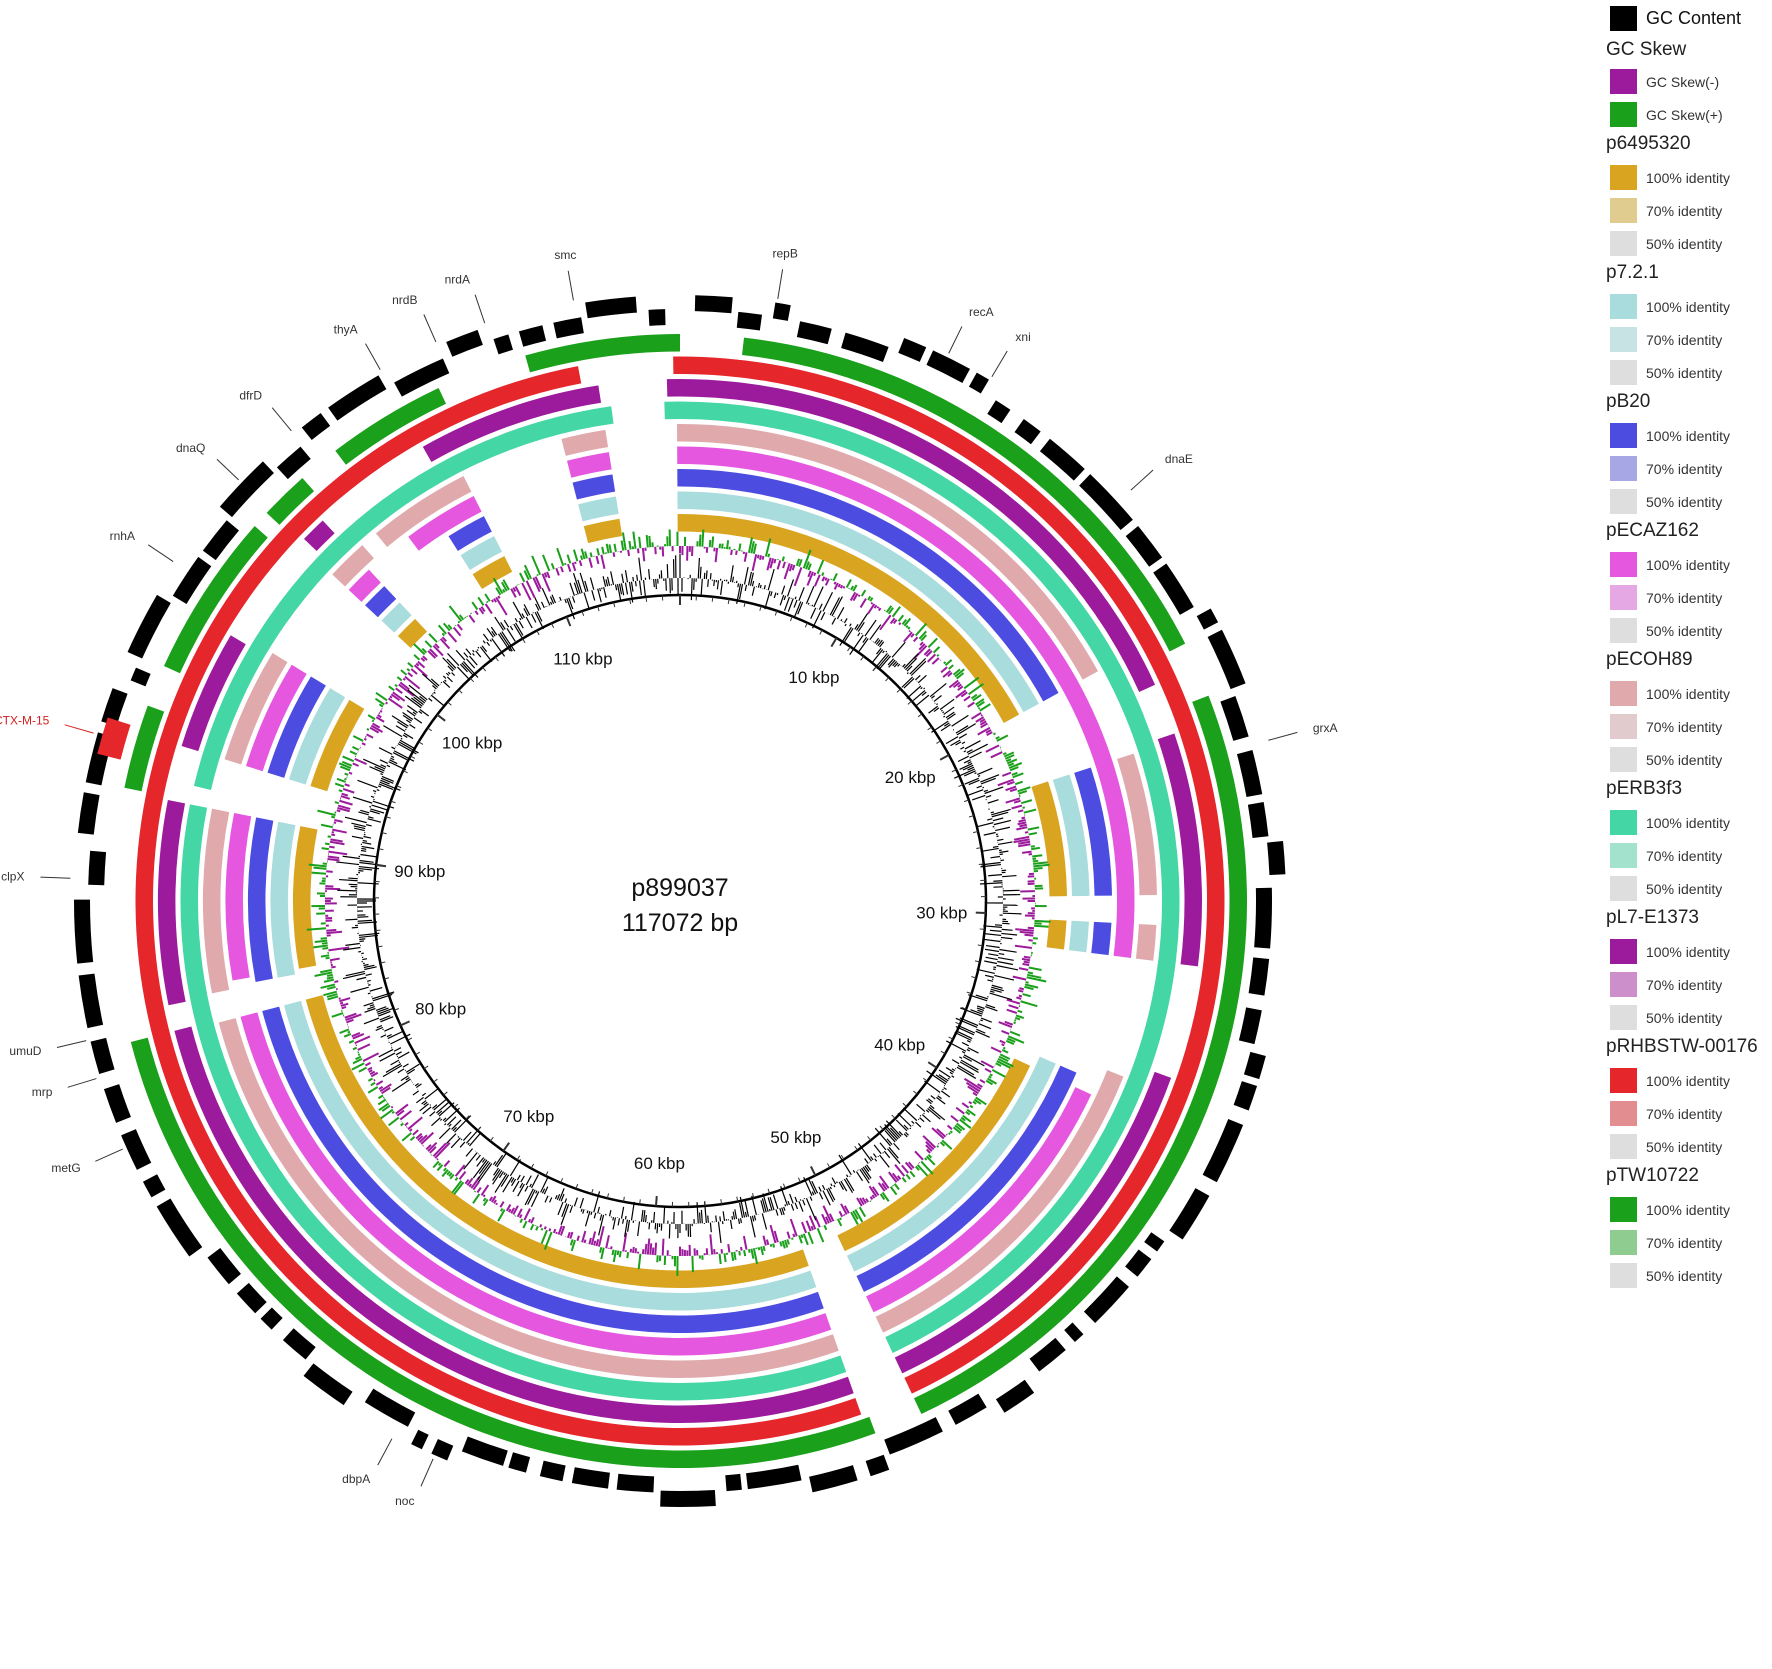 The width and height of the screenshot is (1772, 1669). Describe the element at coordinates (1179, 459) in the screenshot. I see `gene-label: dnaE` at that location.